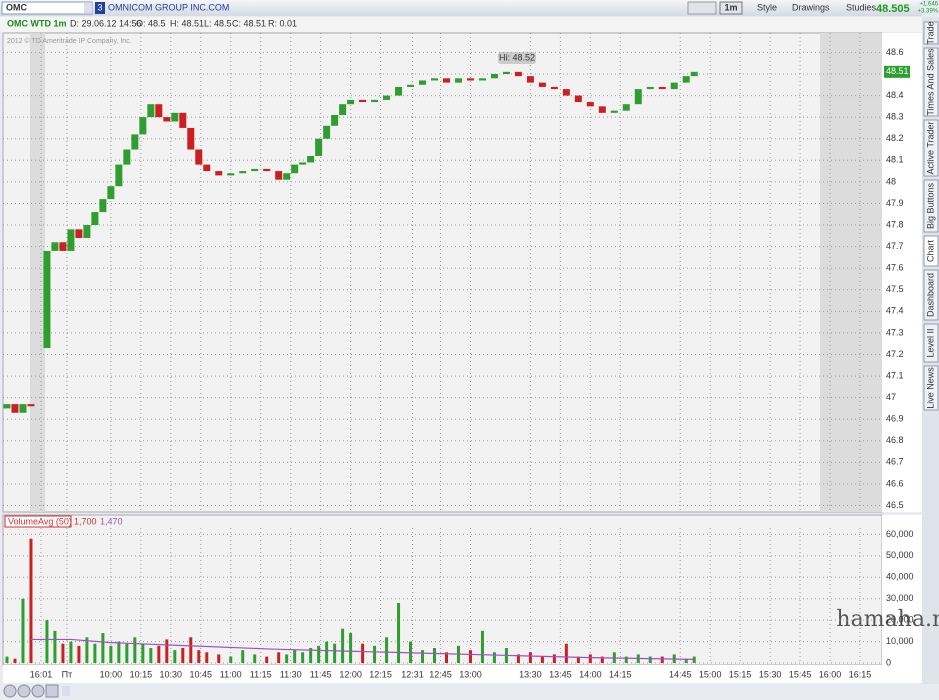 Image resolution: width=939 pixels, height=700 pixels. What do you see at coordinates (171, 674) in the screenshot?
I see `x-tick-label: 10:30` at bounding box center [171, 674].